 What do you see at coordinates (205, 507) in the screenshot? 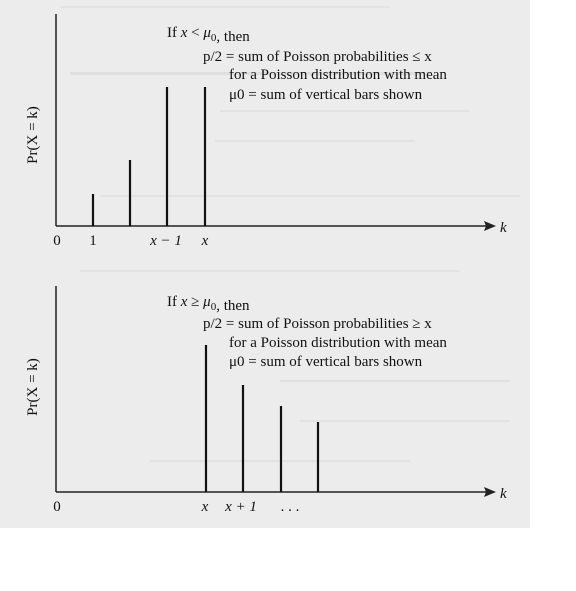
I see `bottom-tick-x: x` at bounding box center [205, 507].